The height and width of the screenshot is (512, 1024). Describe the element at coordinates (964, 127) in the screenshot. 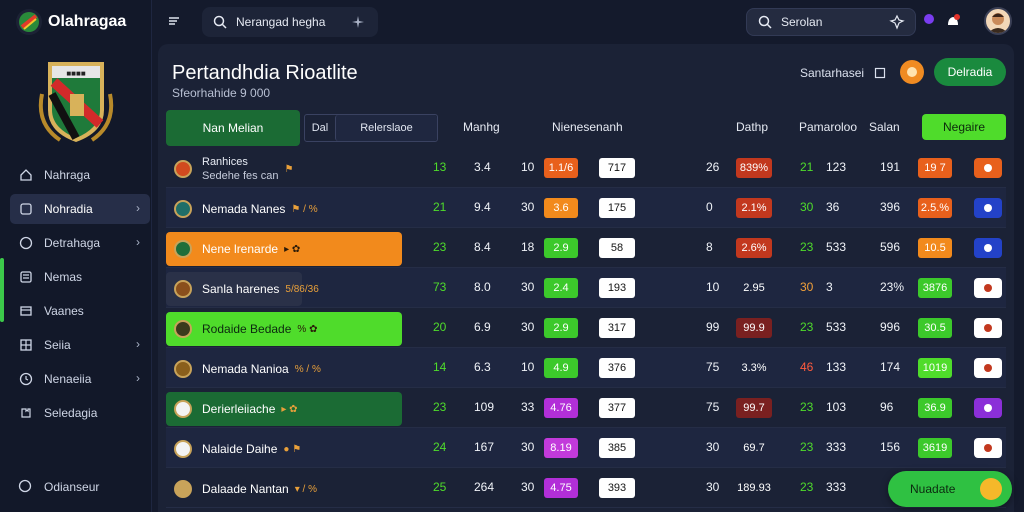

I see `column-action-button: Negaire` at that location.